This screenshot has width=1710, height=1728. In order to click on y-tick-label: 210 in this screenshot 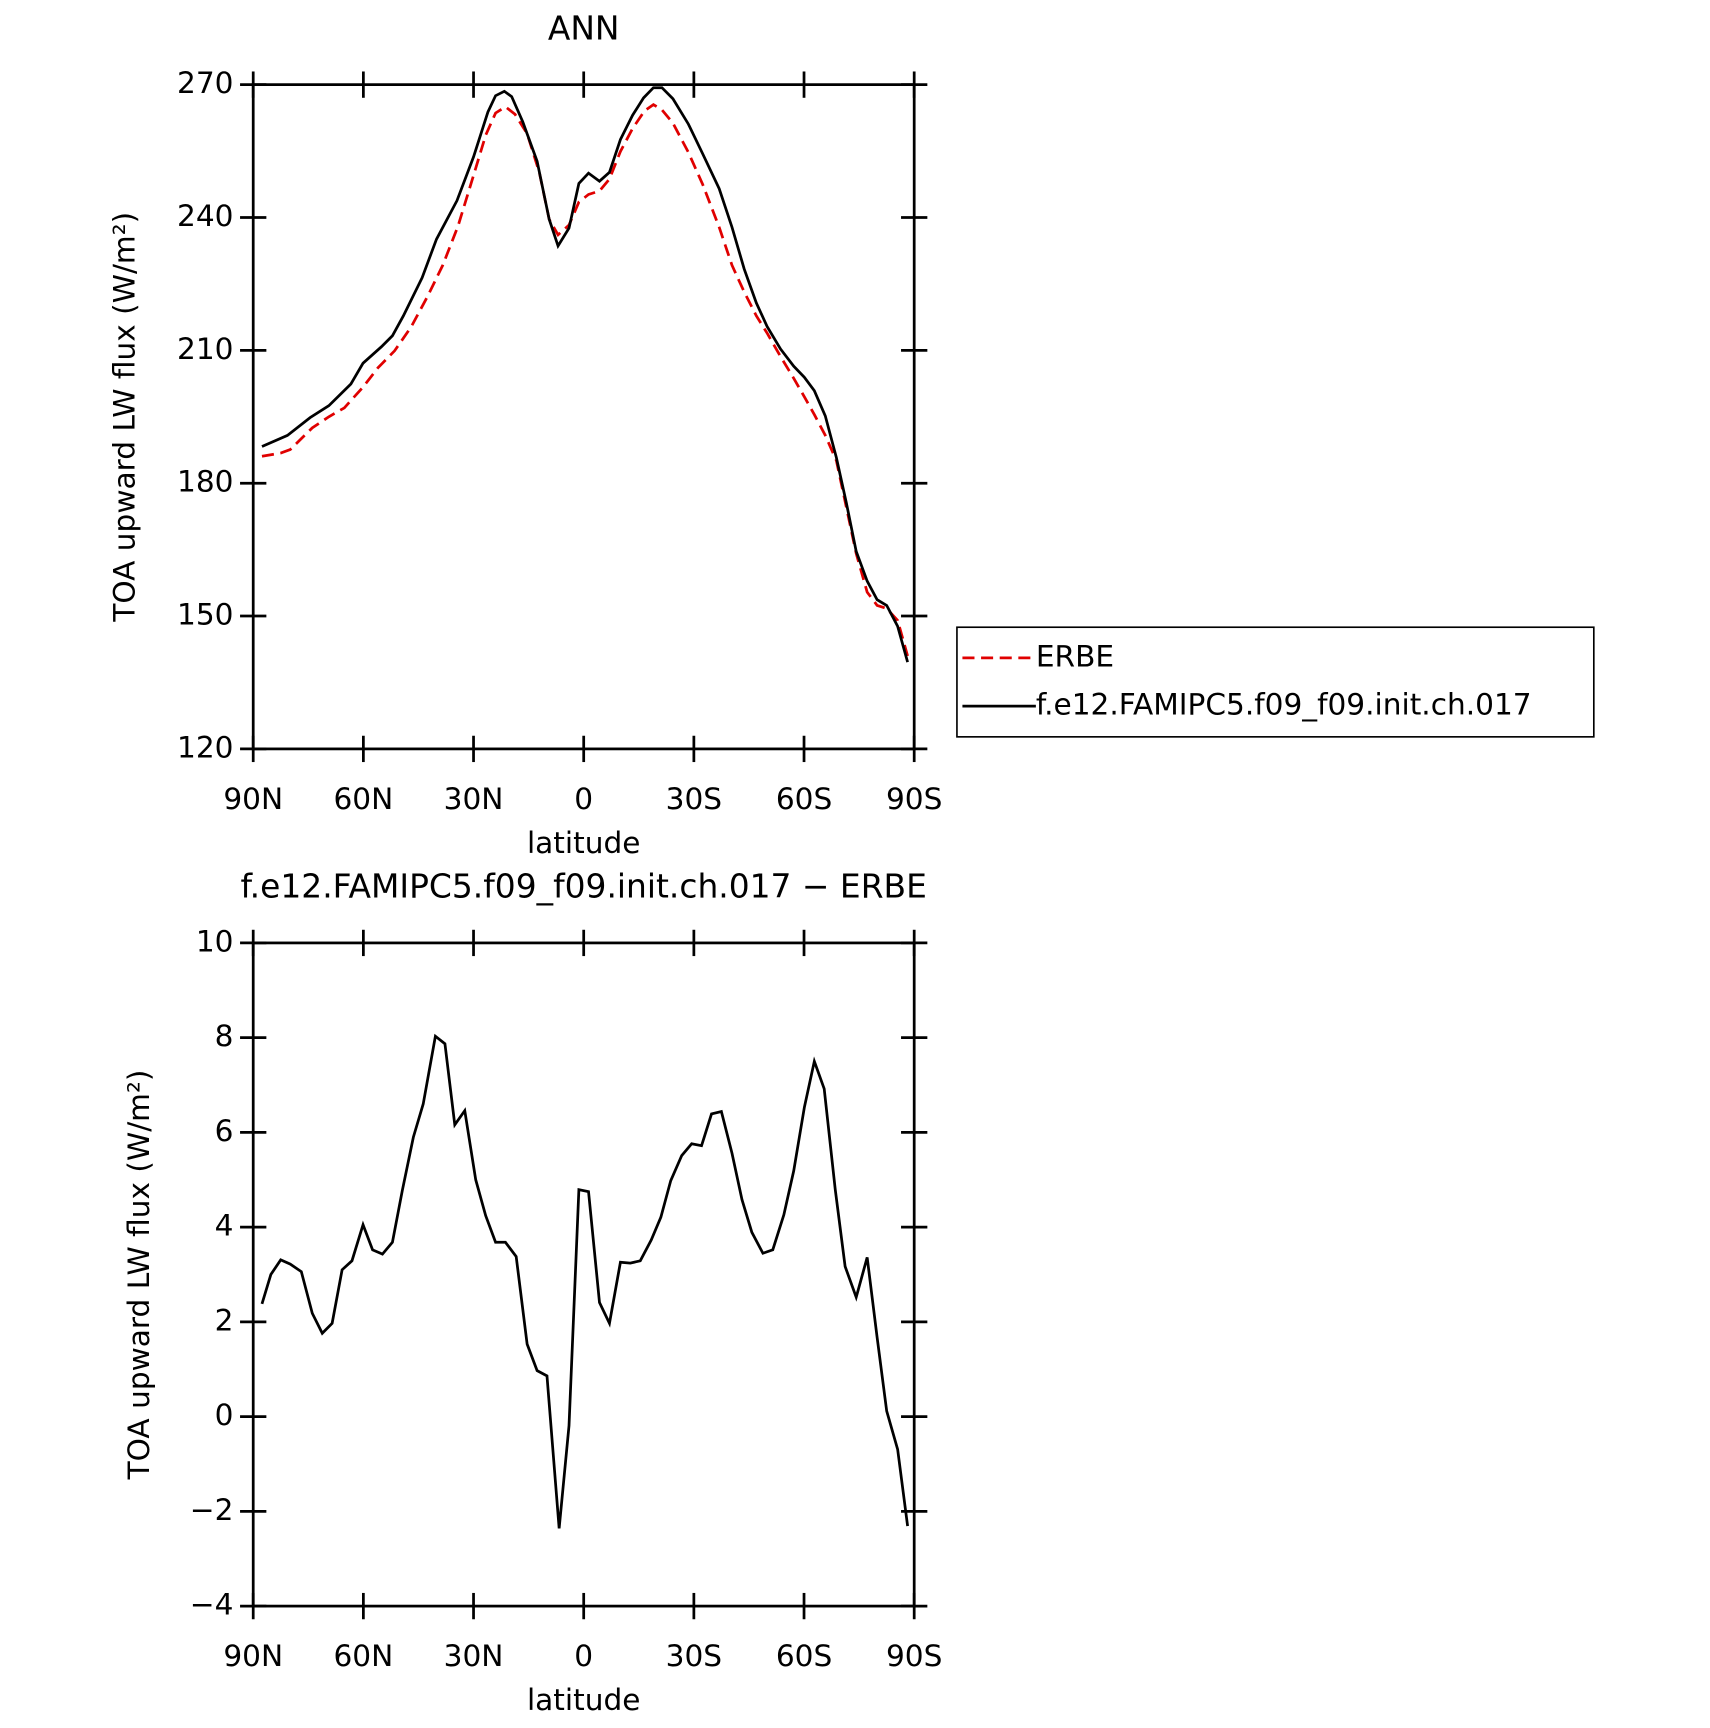, I will do `click(205, 349)`.